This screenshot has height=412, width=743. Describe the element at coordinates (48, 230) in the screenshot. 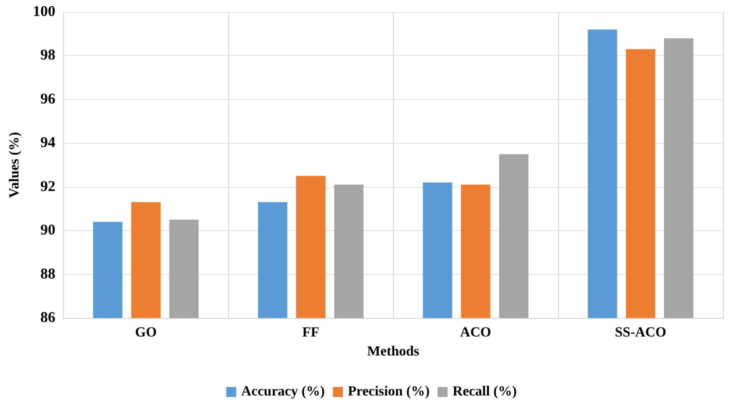

I see `y-tick-label: 90` at that location.